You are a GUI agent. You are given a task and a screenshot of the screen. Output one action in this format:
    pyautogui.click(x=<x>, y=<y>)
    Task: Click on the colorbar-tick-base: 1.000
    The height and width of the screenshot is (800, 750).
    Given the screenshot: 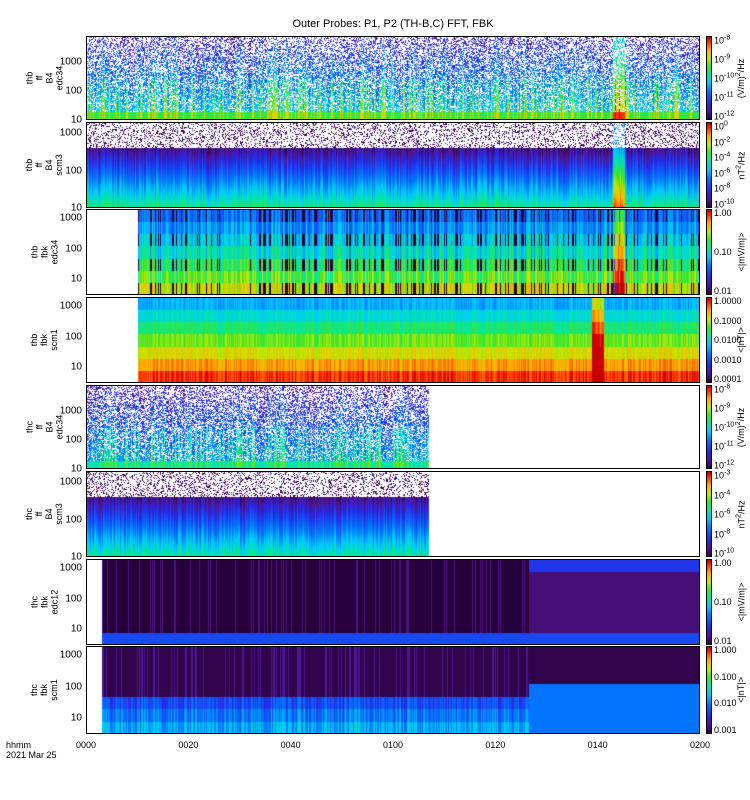 What is the action you would take?
    pyautogui.click(x=725, y=650)
    